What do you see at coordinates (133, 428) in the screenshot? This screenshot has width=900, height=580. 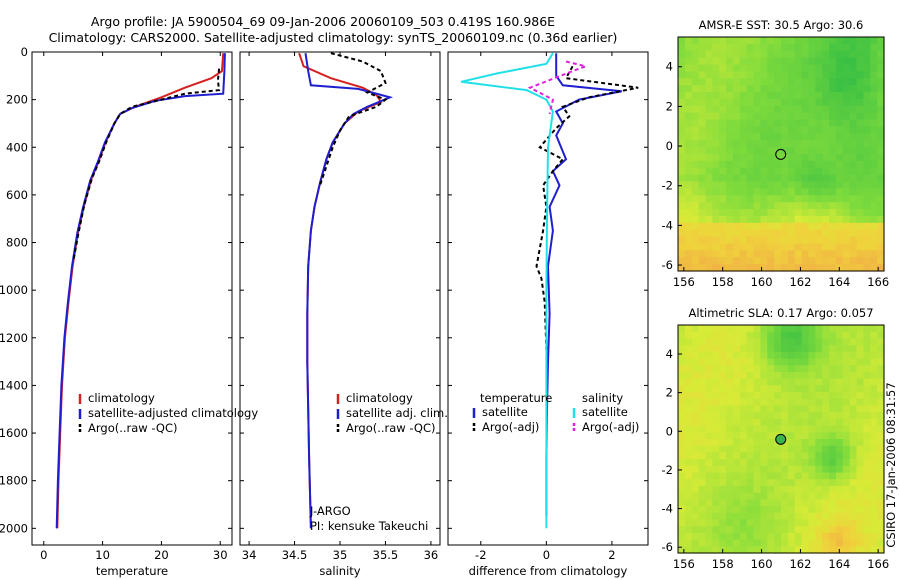 I see `temperature-legend-item-label: Argo(..raw -QC)` at bounding box center [133, 428].